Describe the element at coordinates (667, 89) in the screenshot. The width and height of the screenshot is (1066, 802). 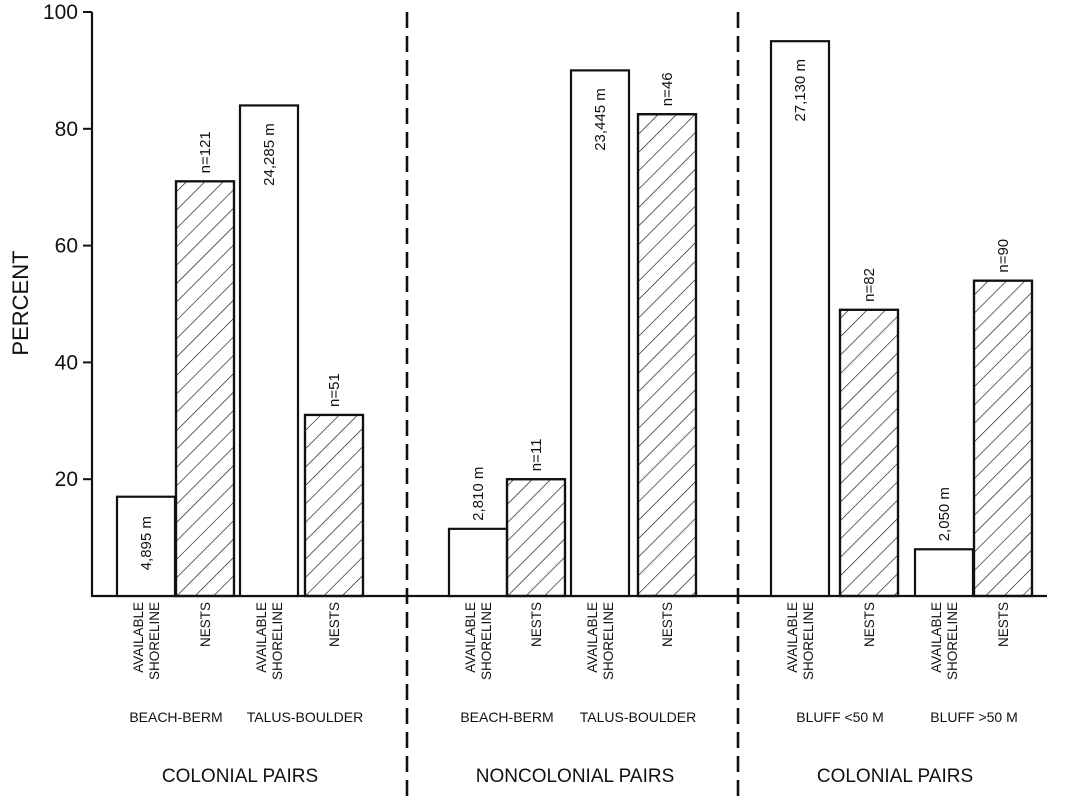
I see `nests-count-label: n=46` at that location.